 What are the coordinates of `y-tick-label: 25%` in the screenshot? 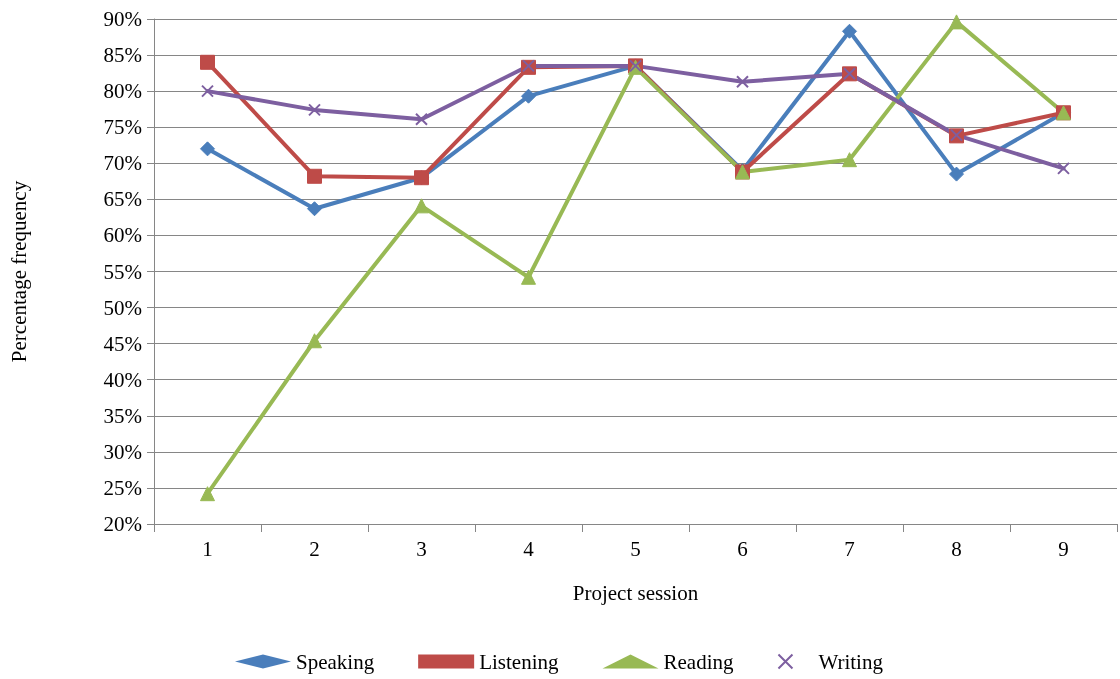 It's located at (122, 487).